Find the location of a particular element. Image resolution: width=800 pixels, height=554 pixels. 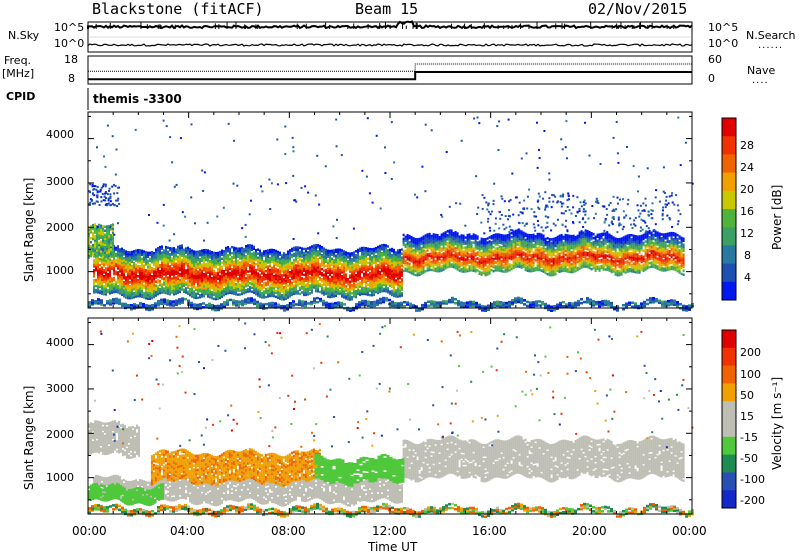

cpid-value: themis -3300 is located at coordinates (137, 99).